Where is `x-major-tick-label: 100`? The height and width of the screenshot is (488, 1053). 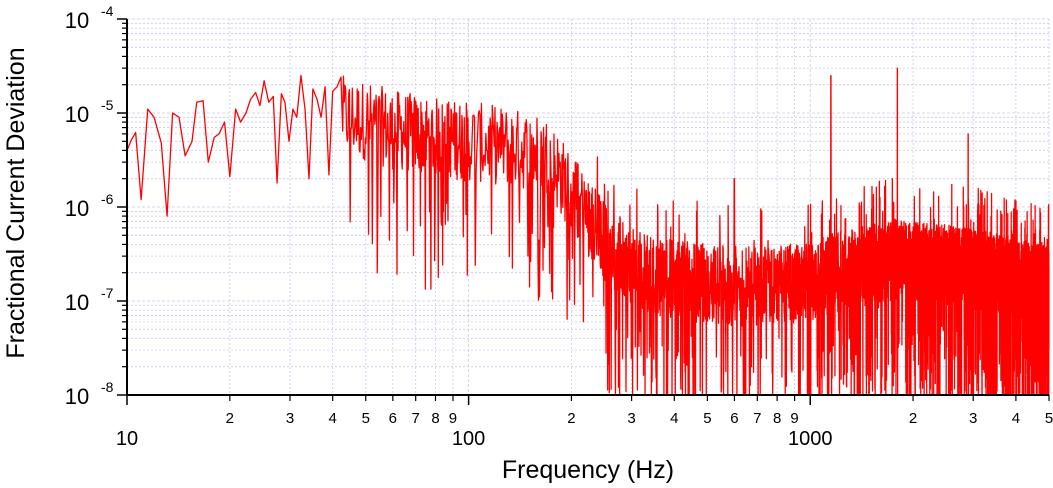
x-major-tick-label: 100 is located at coordinates (468, 439).